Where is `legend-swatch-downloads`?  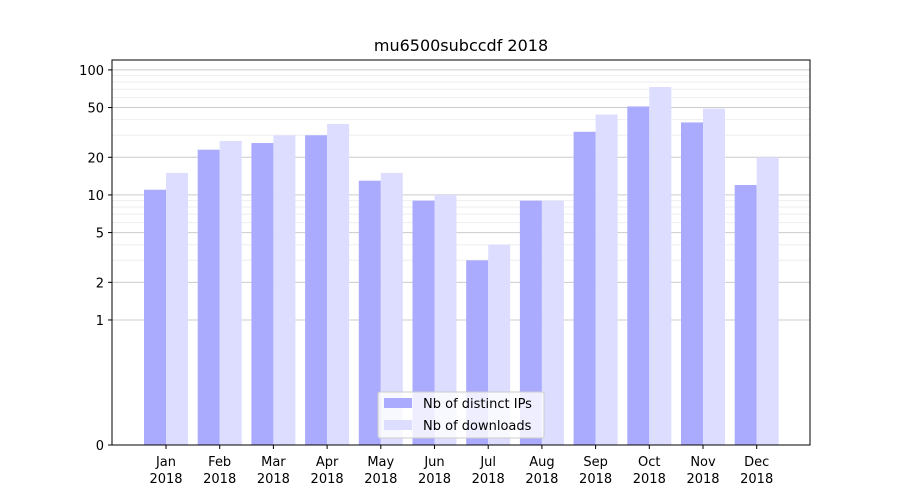 legend-swatch-downloads is located at coordinates (398, 425).